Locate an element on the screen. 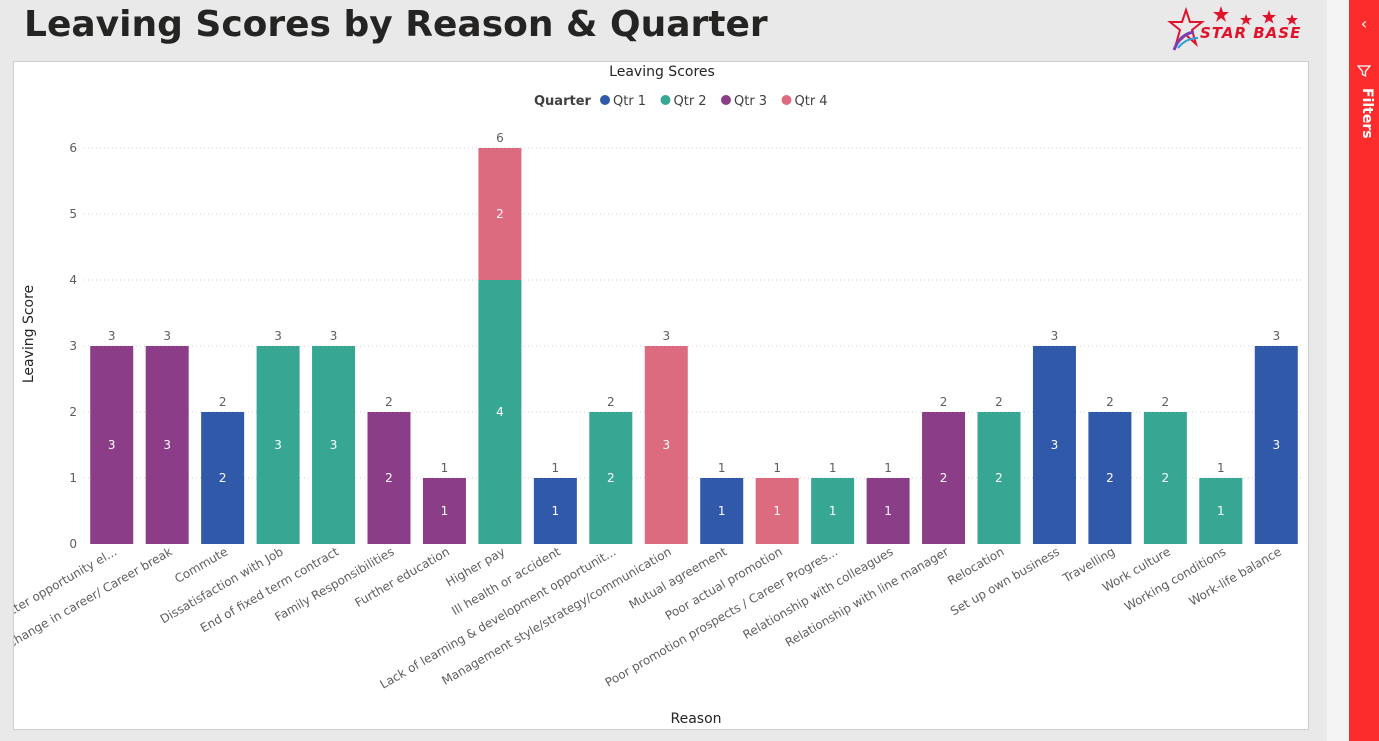 Image resolution: width=1379 pixels, height=741 pixels. filters-label: Filters is located at coordinates (1367, 113).